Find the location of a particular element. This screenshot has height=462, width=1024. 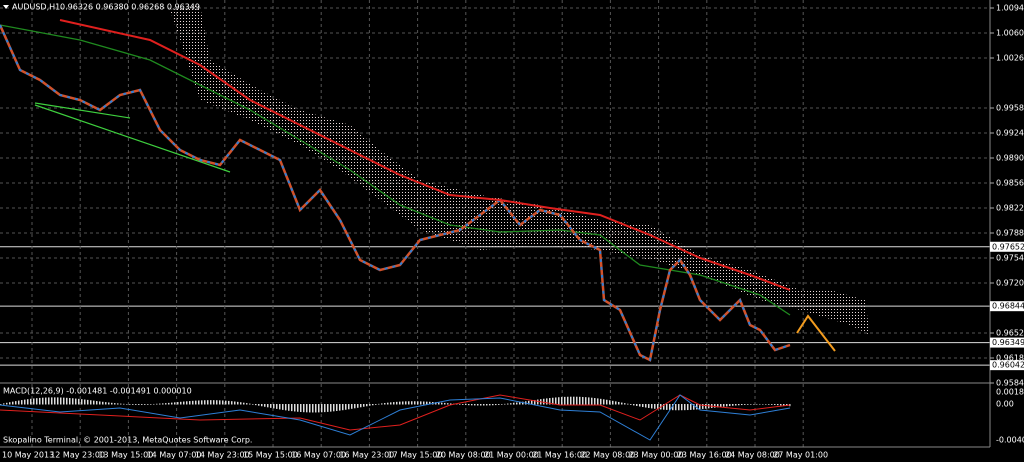

time-label: 23 May 16:00 is located at coordinates (704, 455).